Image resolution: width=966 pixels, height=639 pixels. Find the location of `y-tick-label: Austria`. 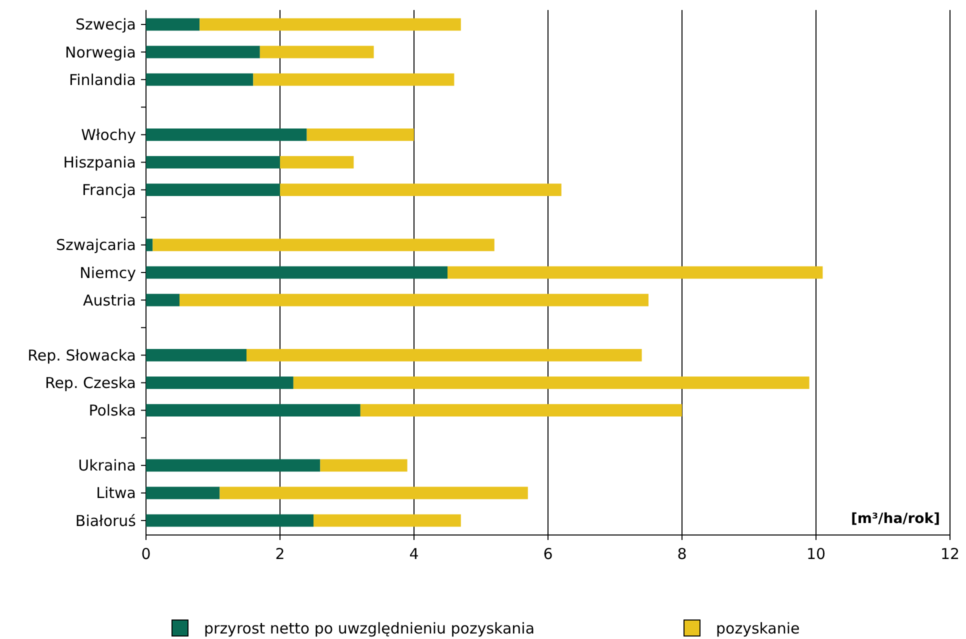

y-tick-label: Austria is located at coordinates (109, 300).